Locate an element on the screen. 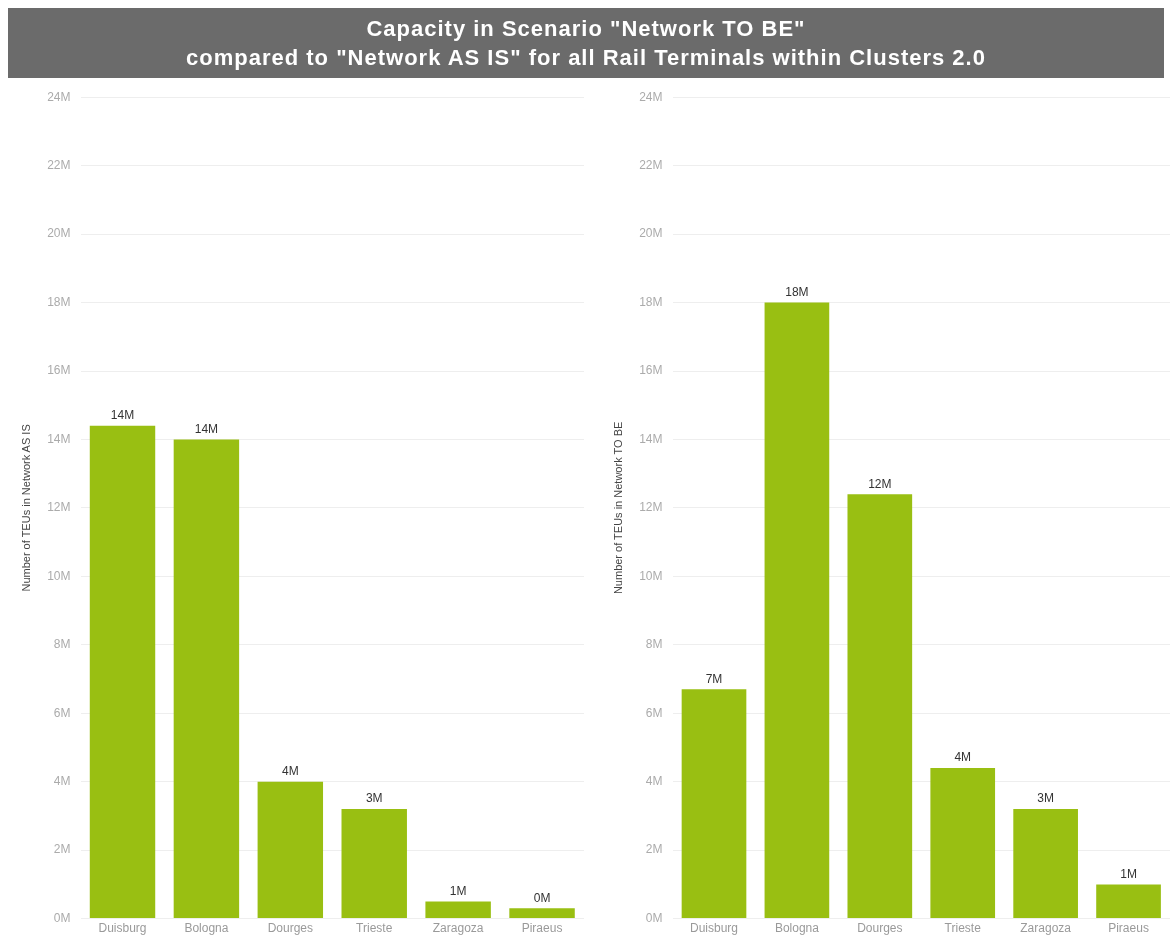 The height and width of the screenshot is (939, 1172). data-label: 18M is located at coordinates (797, 291).